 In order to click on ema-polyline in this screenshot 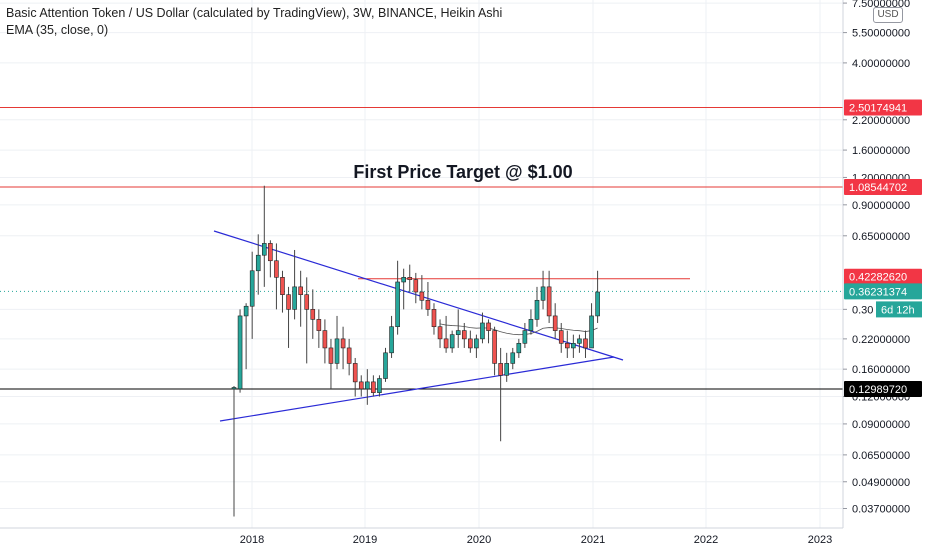, I will do `click(518, 329)`.